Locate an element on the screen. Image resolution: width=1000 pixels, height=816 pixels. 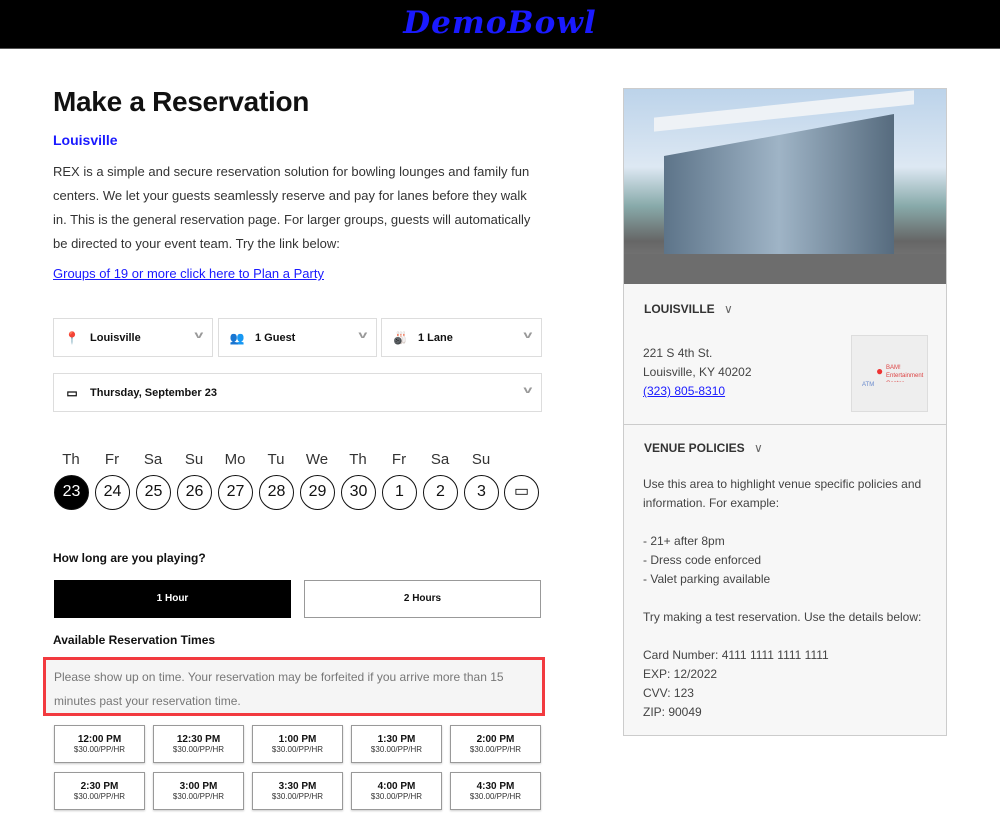
logo: DemoBowl is located at coordinates (500, 23).